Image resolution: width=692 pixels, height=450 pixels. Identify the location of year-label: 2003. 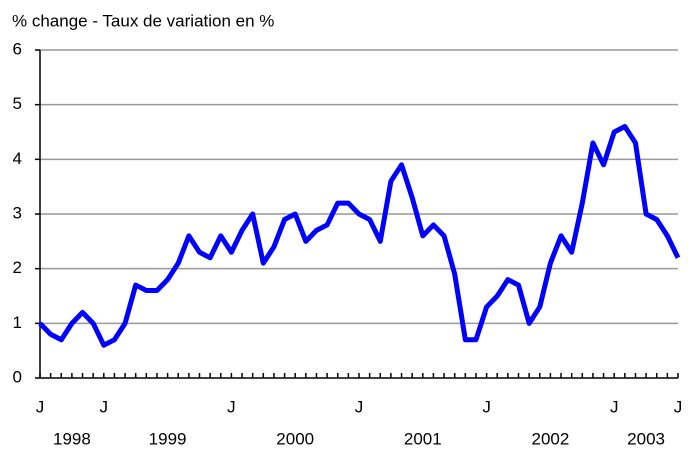
(646, 438).